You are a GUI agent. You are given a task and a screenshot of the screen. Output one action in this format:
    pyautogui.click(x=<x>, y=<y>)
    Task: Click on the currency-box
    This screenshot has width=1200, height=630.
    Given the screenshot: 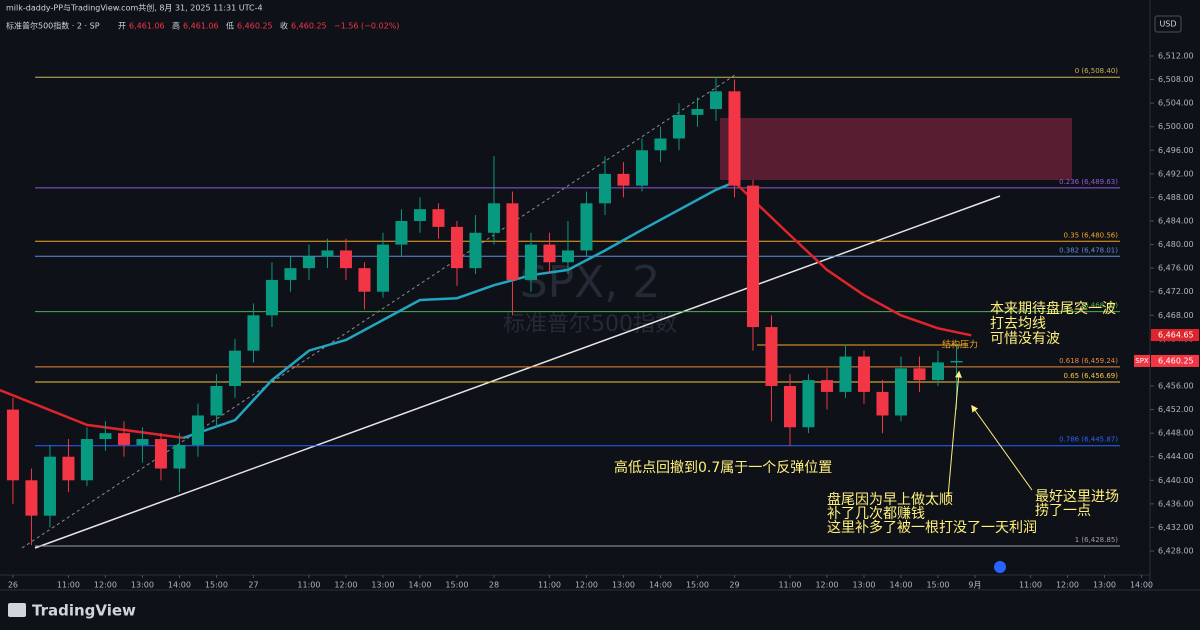 What is the action you would take?
    pyautogui.click(x=1168, y=24)
    